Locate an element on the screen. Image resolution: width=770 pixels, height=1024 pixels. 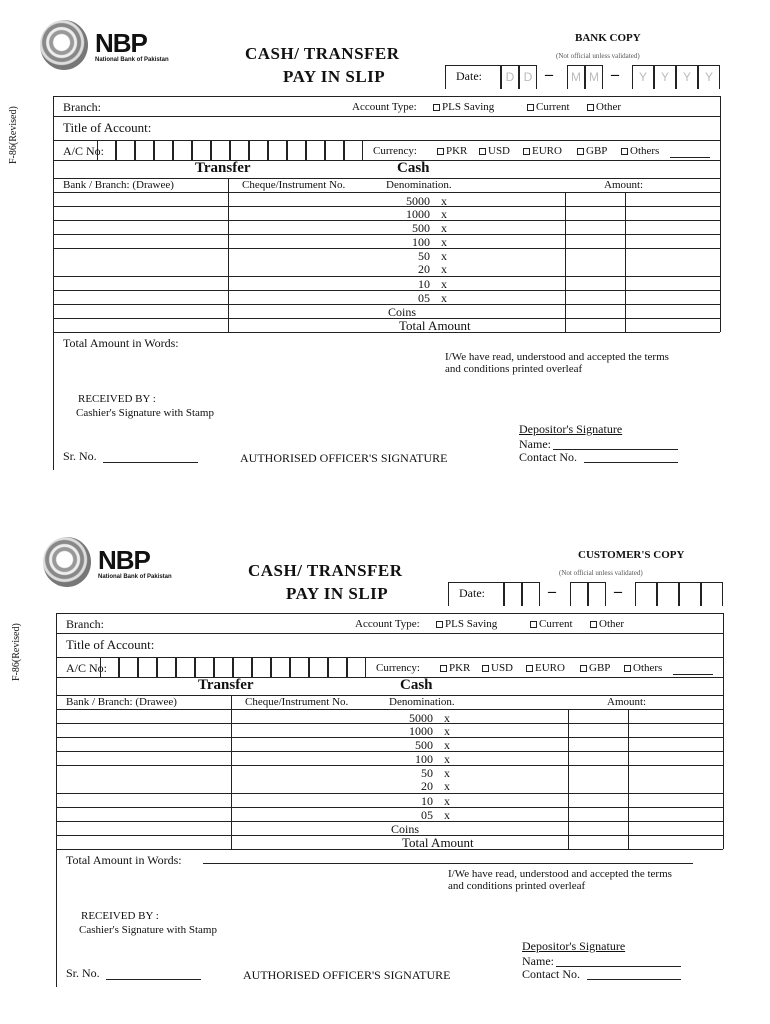
ac-no-label: A/C No: is located at coordinates (87, 668).